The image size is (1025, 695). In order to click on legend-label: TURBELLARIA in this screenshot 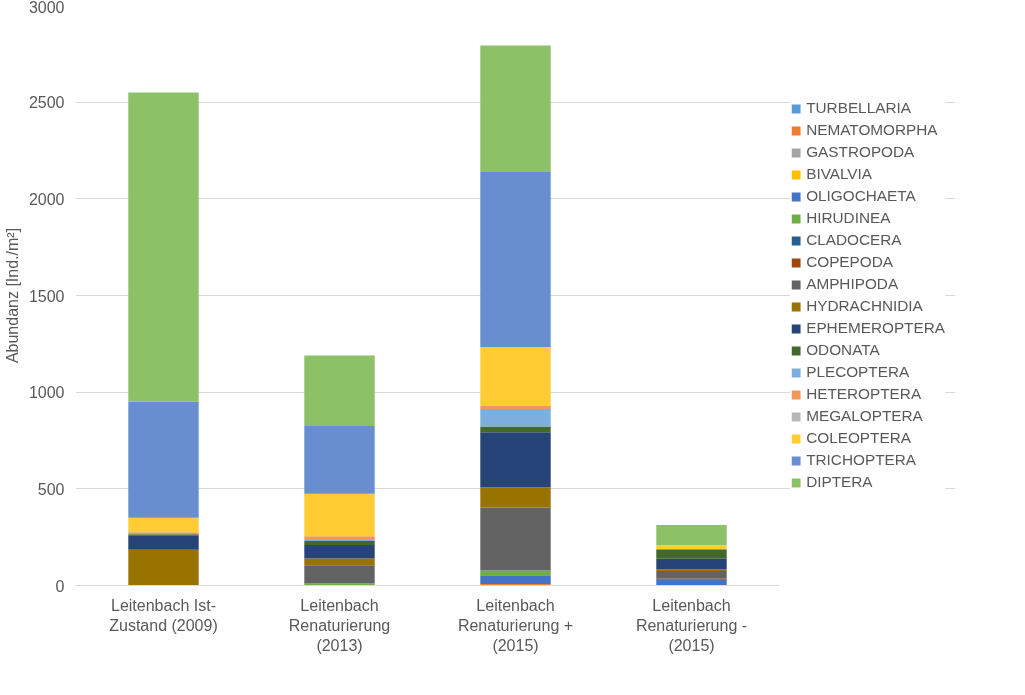, I will do `click(858, 108)`.